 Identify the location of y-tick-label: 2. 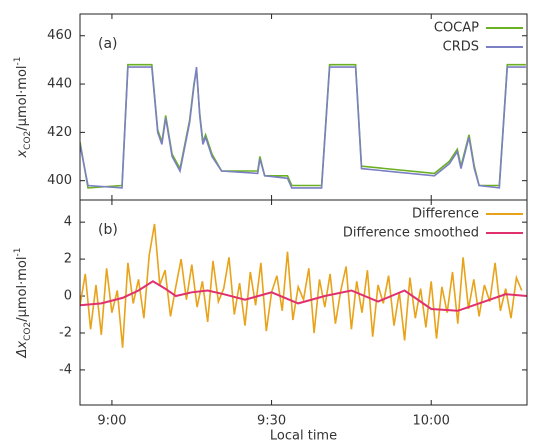
(68, 259).